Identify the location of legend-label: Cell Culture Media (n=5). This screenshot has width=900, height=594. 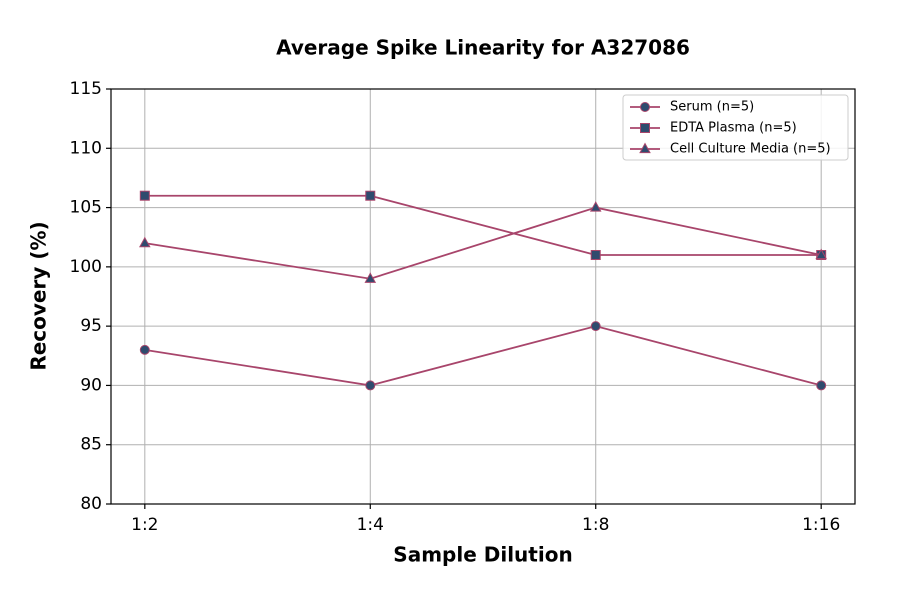
(750, 149).